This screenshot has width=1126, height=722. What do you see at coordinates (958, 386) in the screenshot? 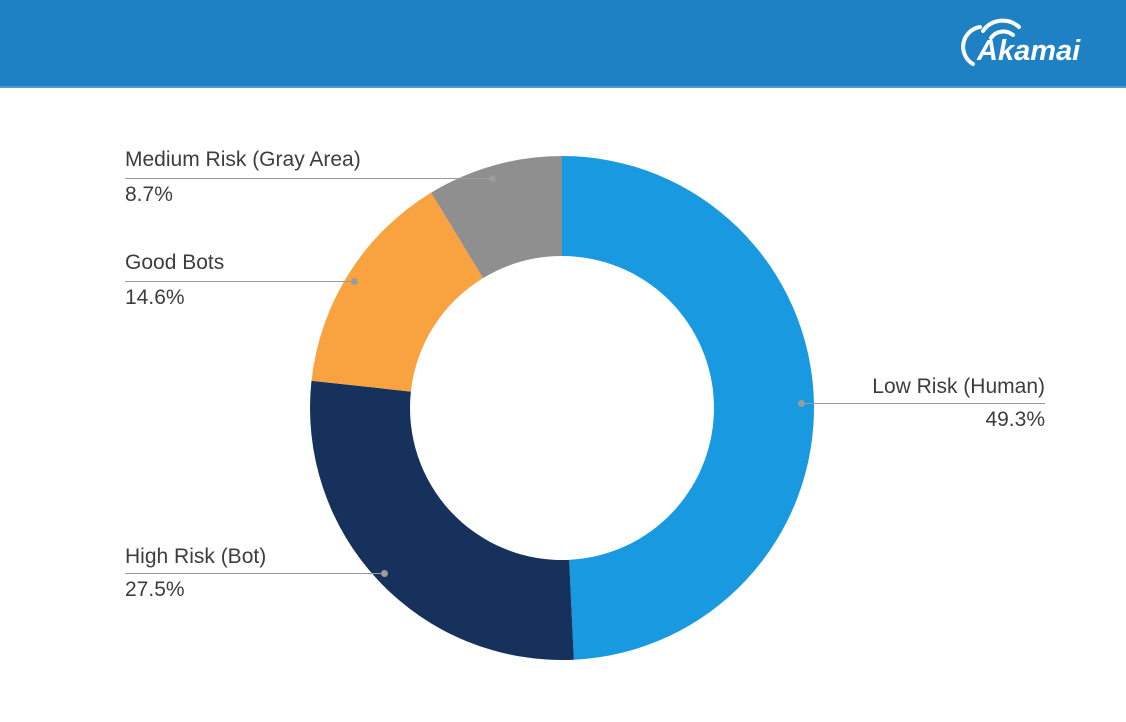
I see `segment-label-low-risk: Low Risk (Human)` at bounding box center [958, 386].